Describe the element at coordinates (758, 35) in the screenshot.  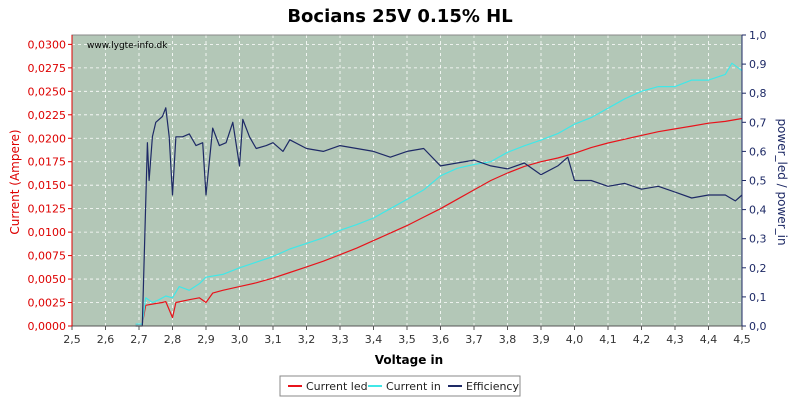
I see `y-right-tick-label: 1,0` at that location.